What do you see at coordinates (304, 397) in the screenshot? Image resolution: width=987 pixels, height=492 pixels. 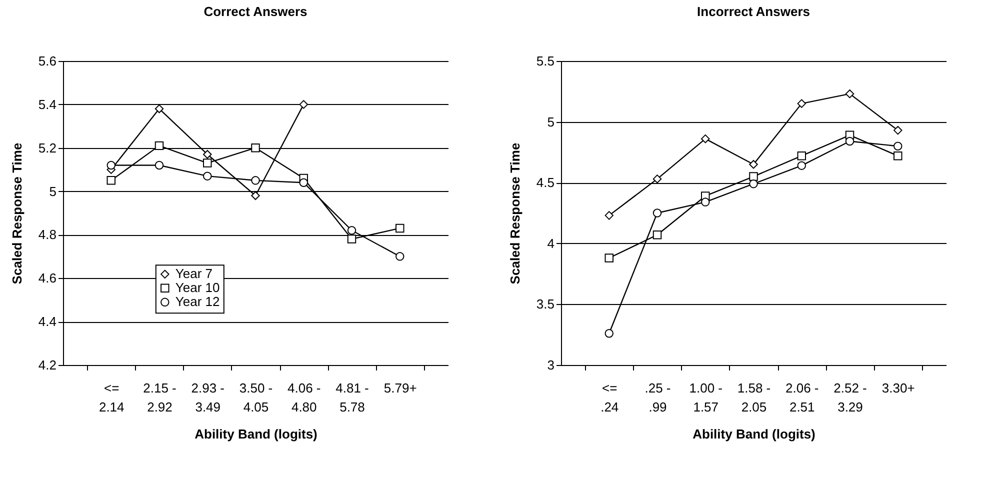 I see `x-tick-label: 4.06 - 4.80` at bounding box center [304, 397].